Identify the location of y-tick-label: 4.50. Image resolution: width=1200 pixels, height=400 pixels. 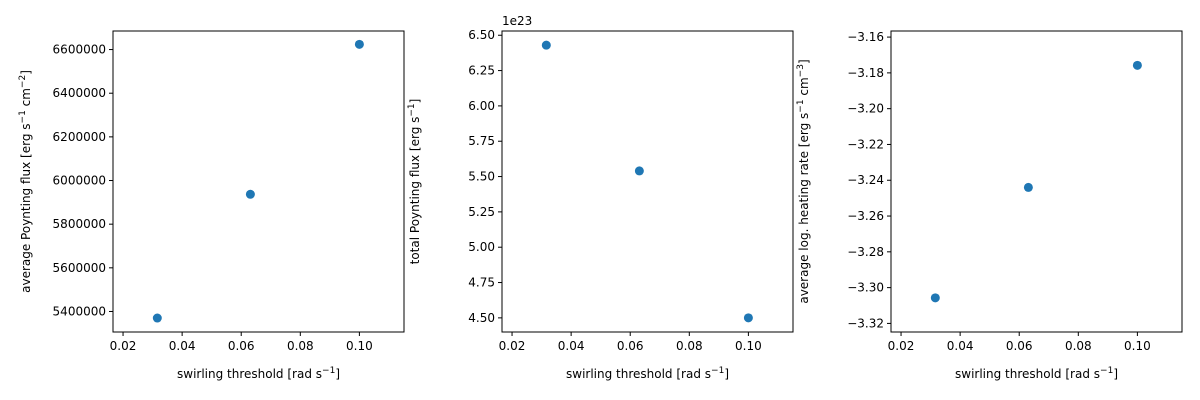
(481, 318).